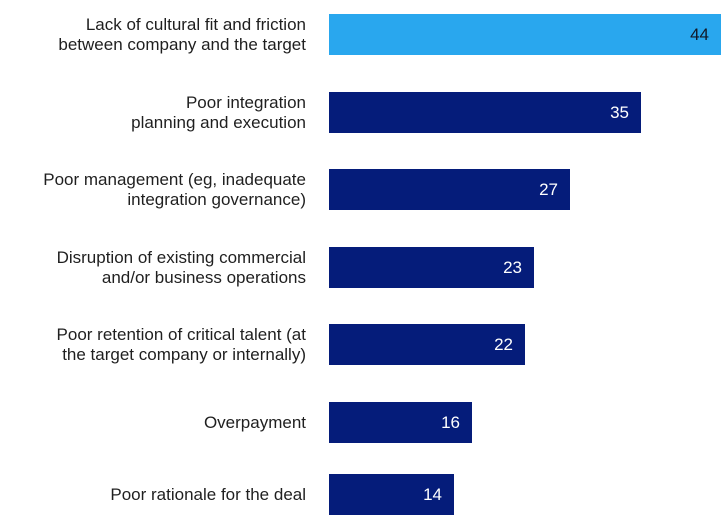 This screenshot has width=726, height=515. Describe the element at coordinates (548, 189) in the screenshot. I see `bar-value-label: 27` at that location.